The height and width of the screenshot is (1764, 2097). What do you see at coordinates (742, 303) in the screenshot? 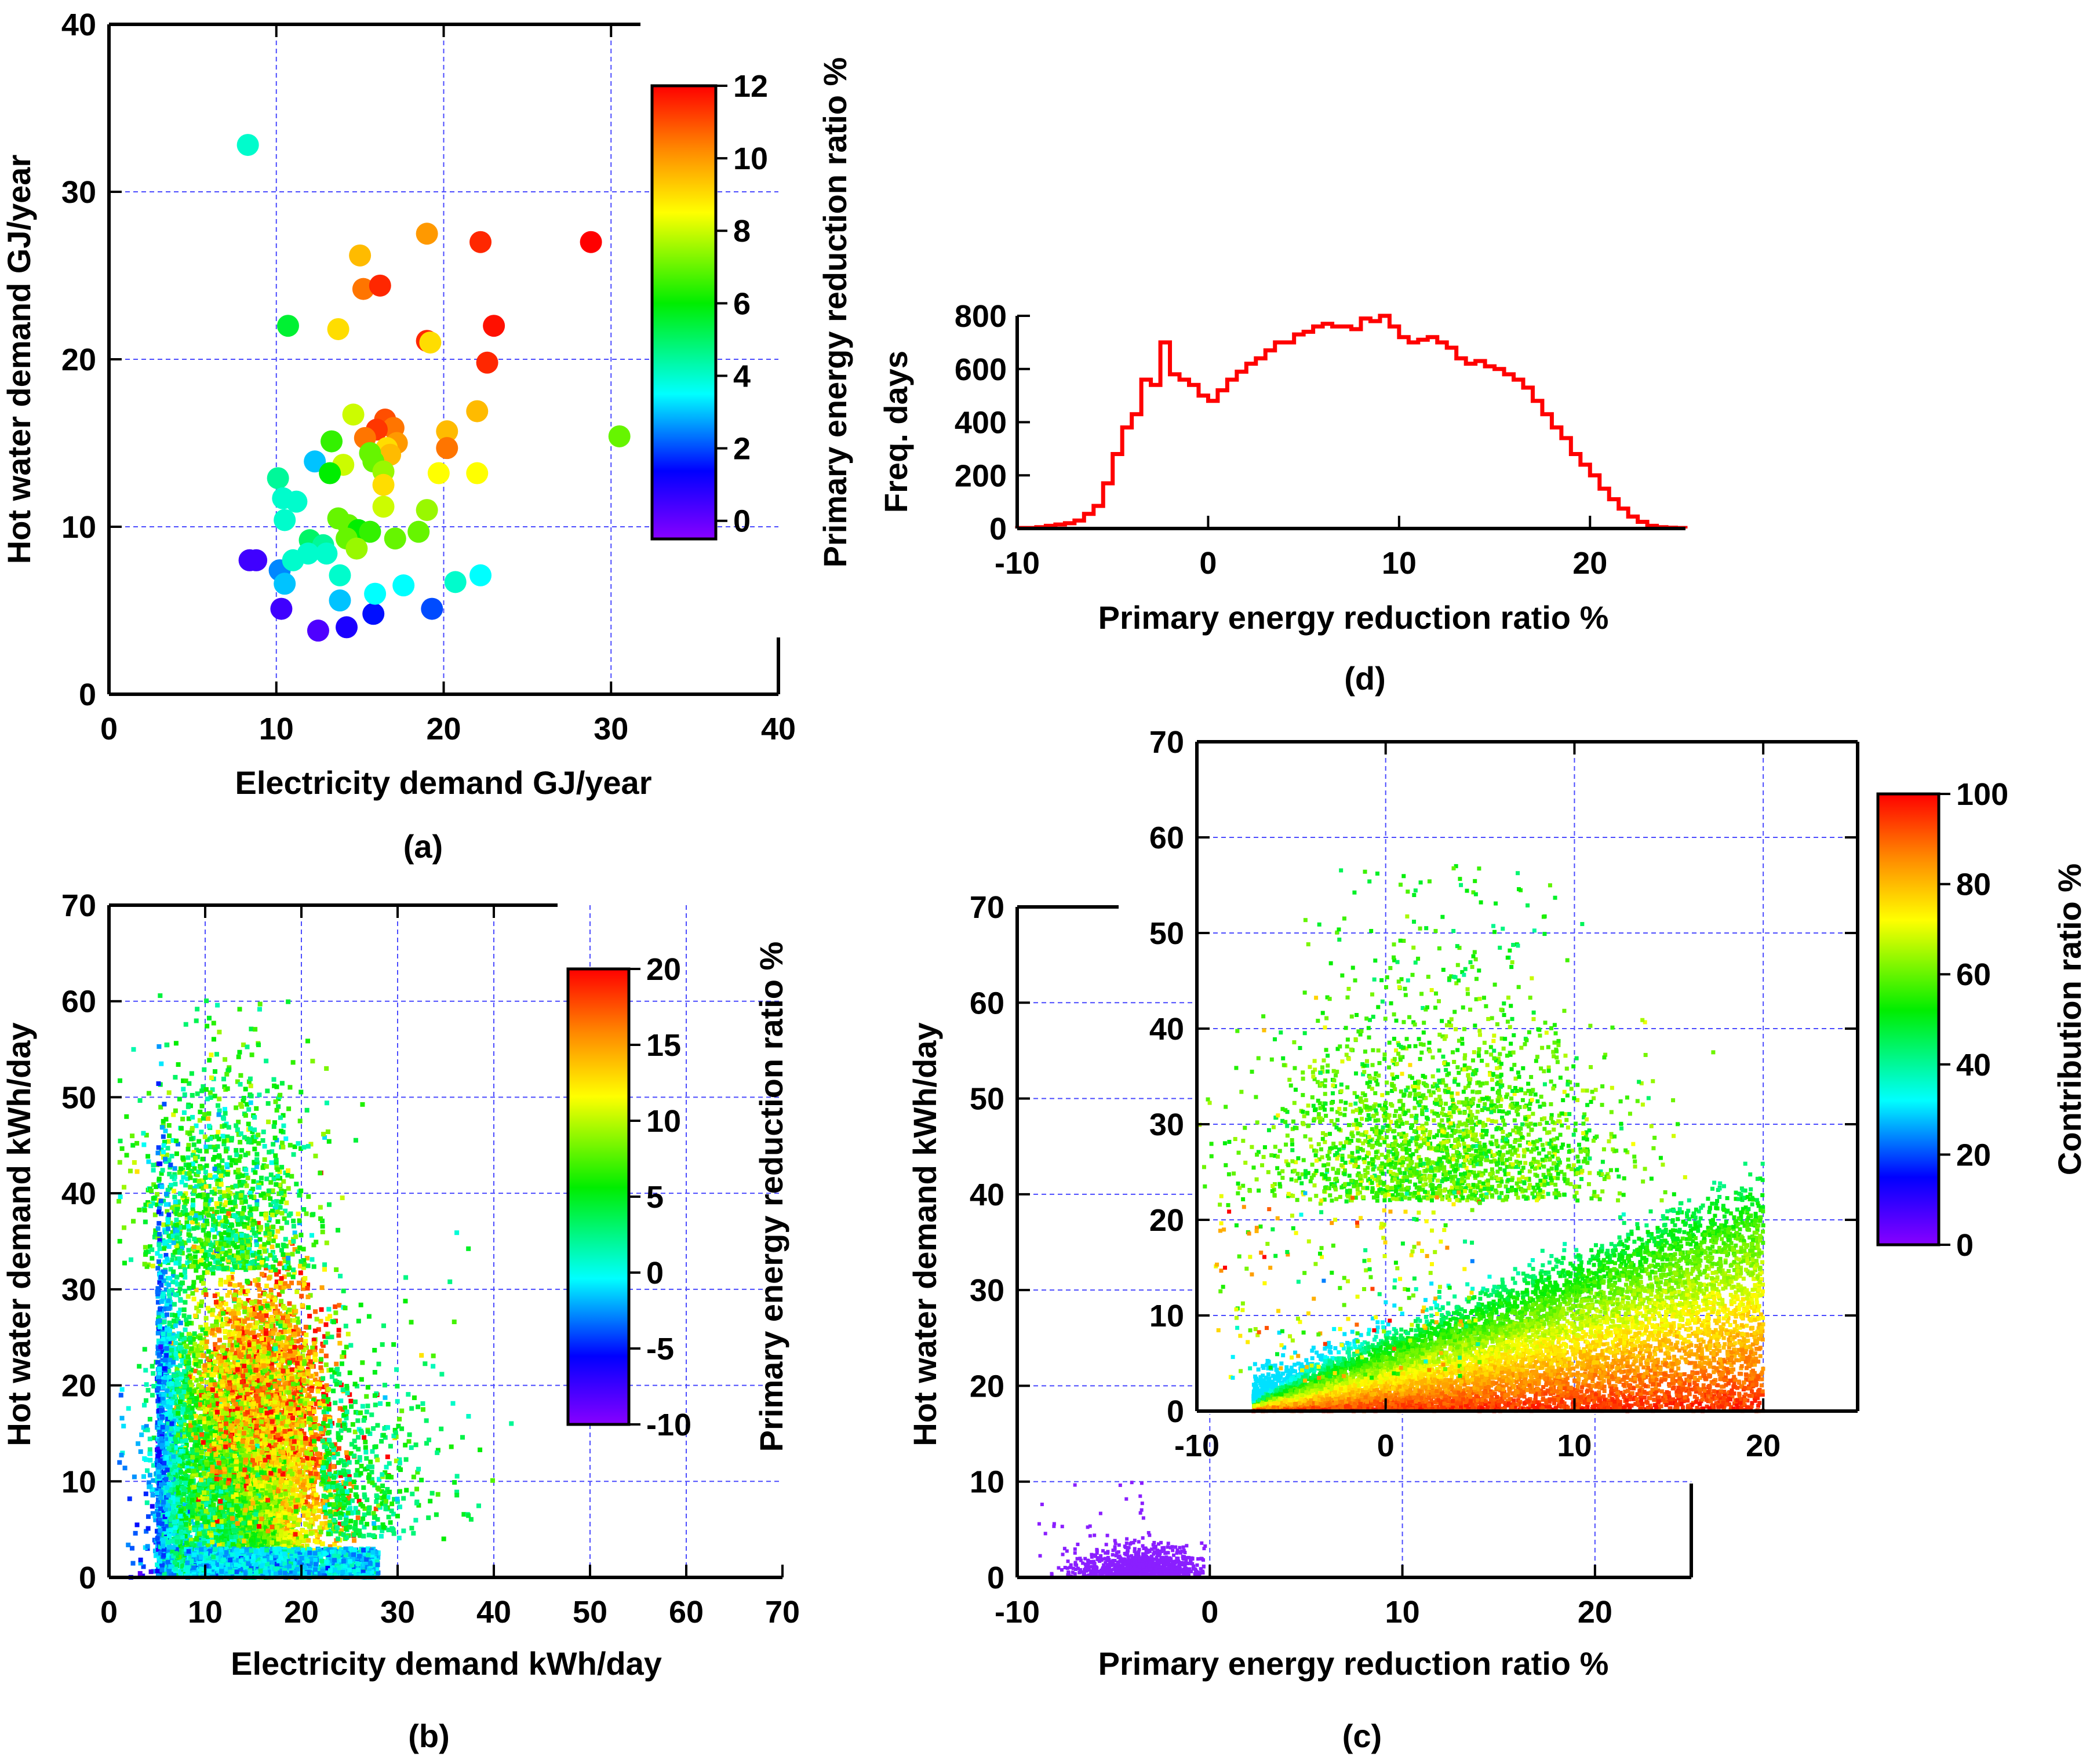
I see `a-colorbar-tick-label: 6` at bounding box center [742, 303].